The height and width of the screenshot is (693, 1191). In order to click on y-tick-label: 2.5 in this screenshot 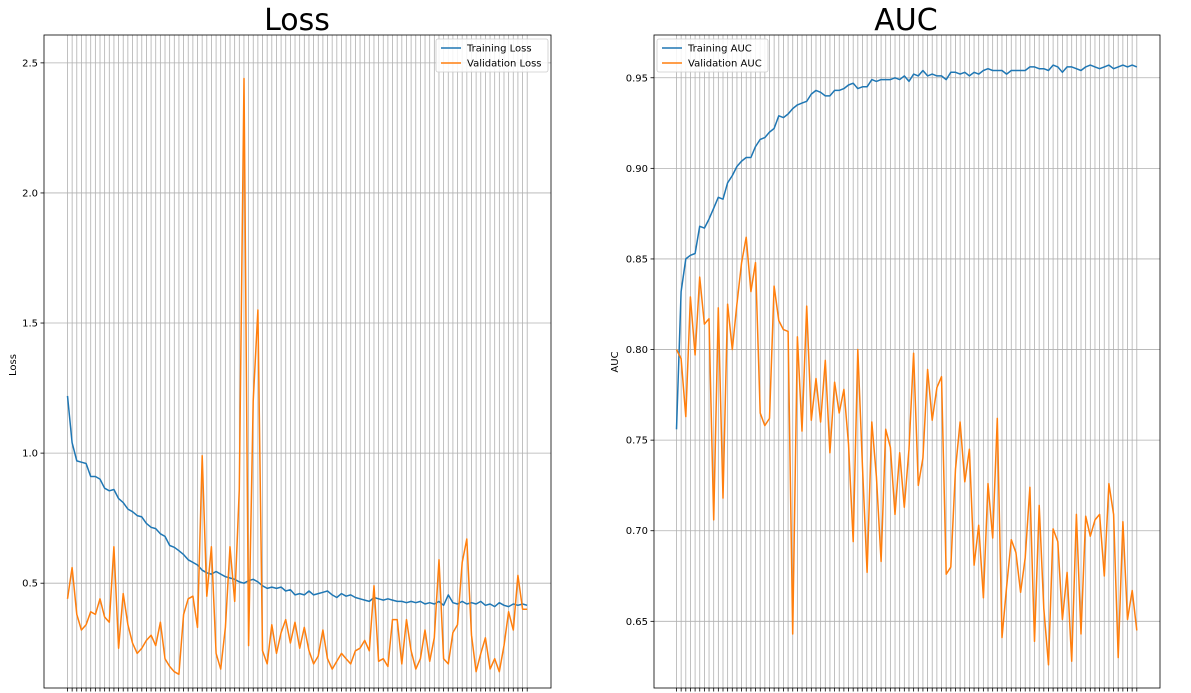, I will do `click(30, 63)`.